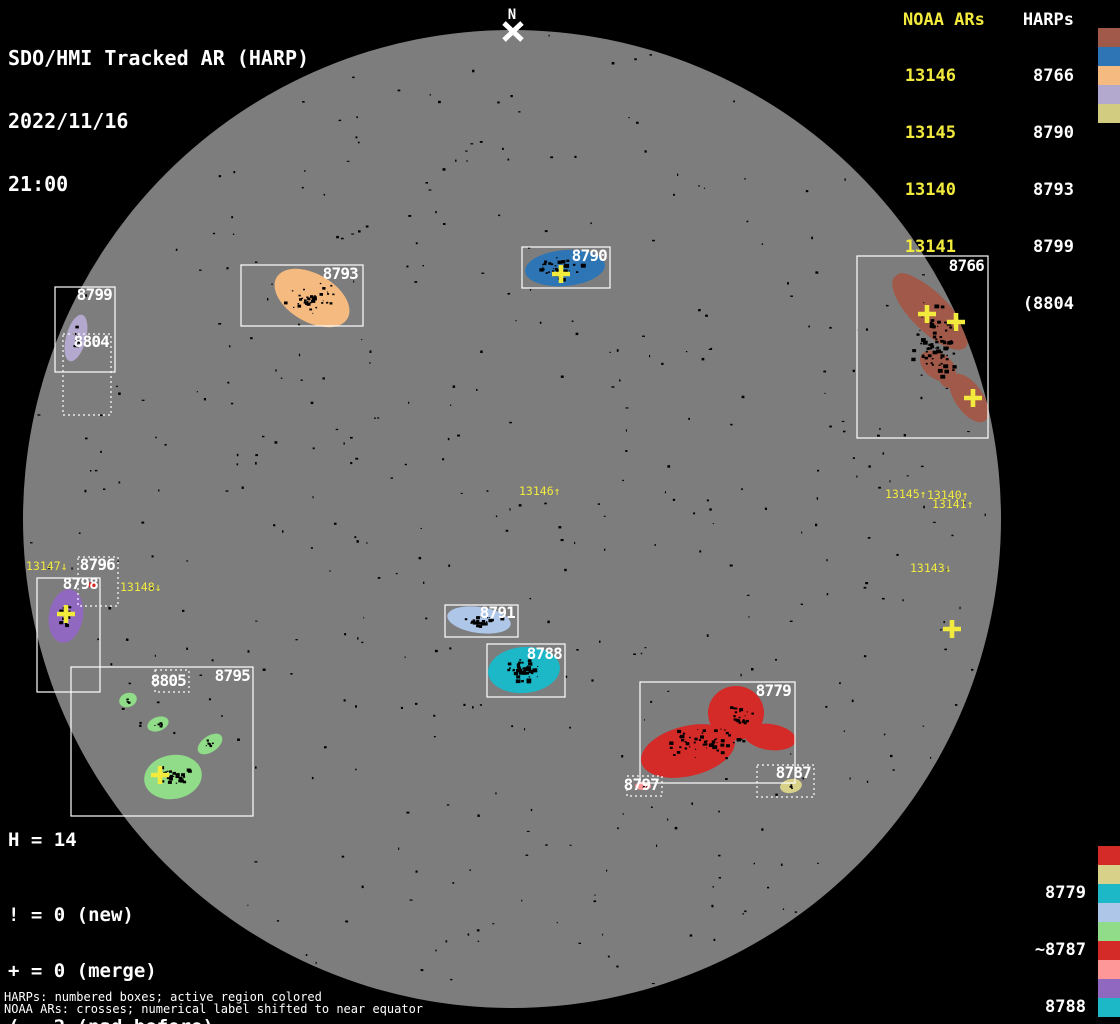 Image resolution: width=1120 pixels, height=1024 pixels. I want to click on harp-number: 8766, so click(1053, 76).